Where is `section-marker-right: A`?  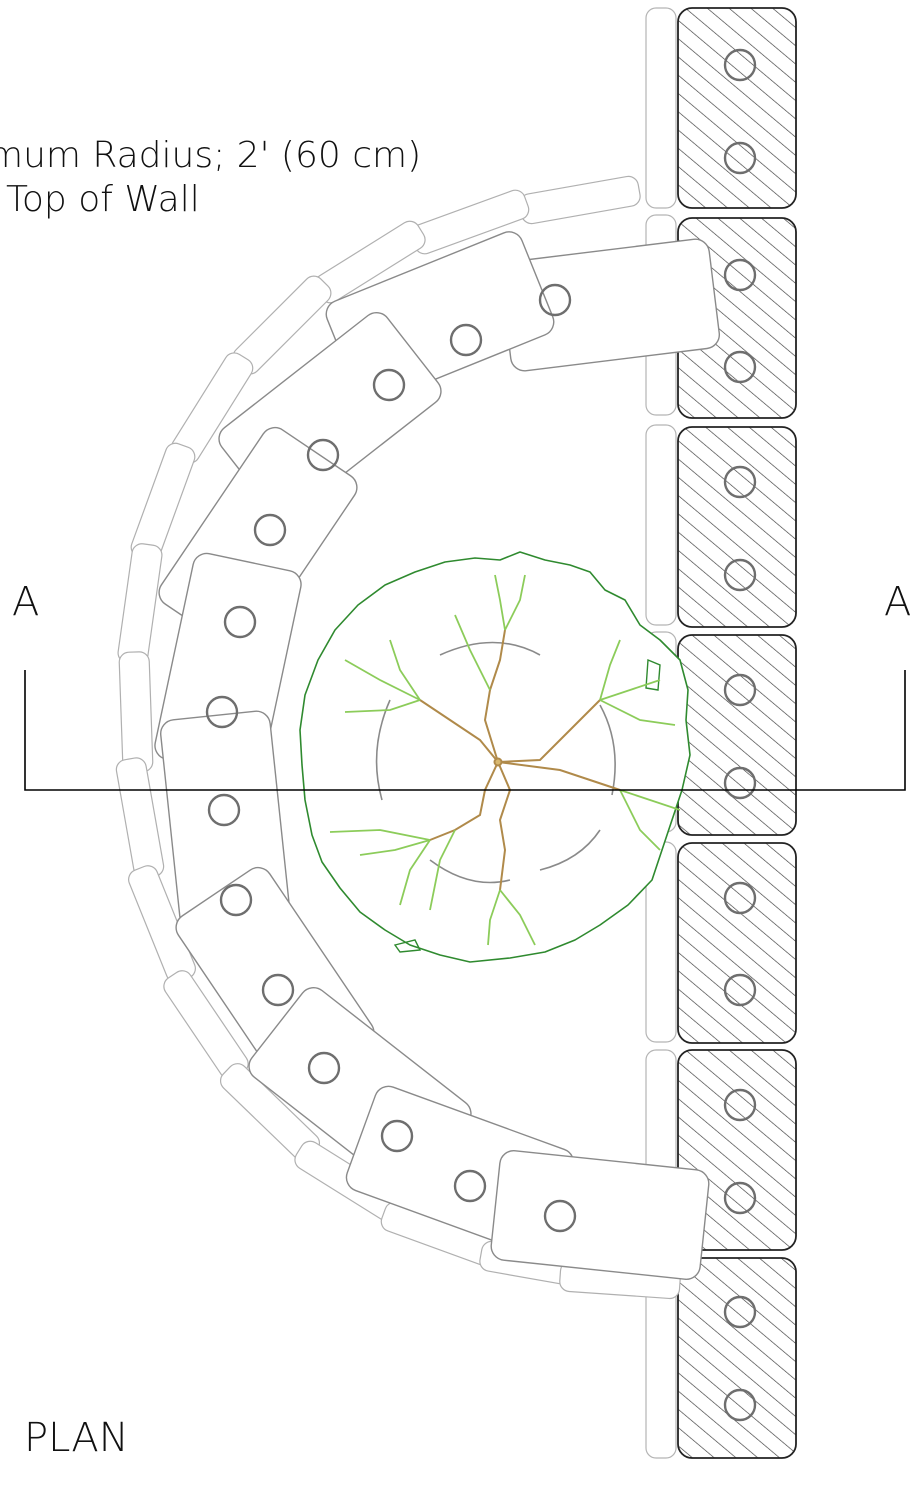
section-marker-right: A is located at coordinates (898, 602).